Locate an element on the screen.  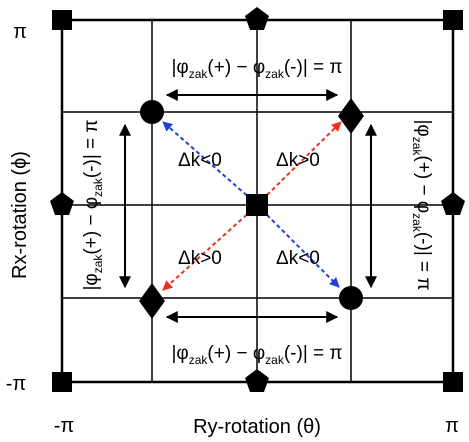
phase-formula-bottom-phi: φ is located at coordinates (182, 353).